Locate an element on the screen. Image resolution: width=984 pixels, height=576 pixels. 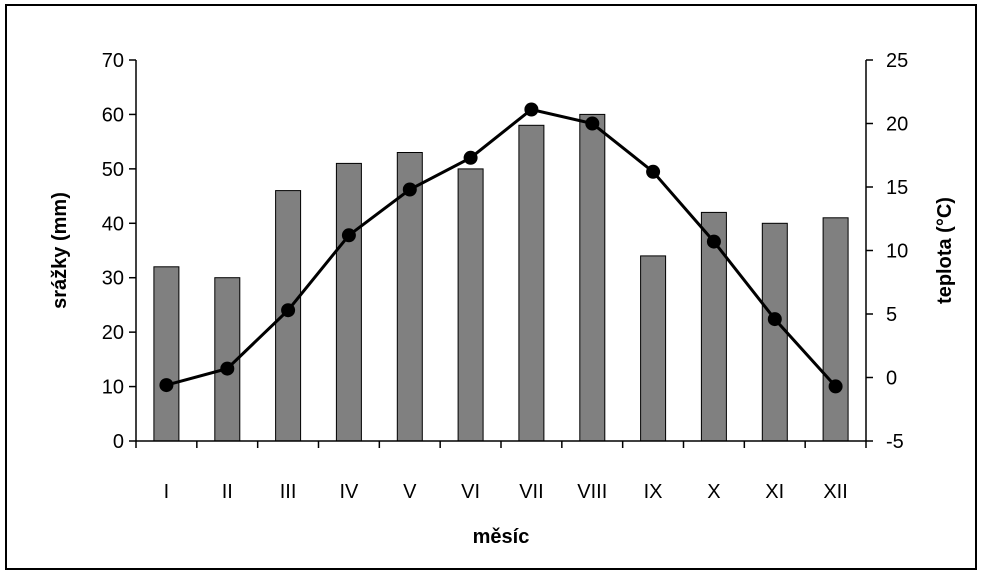
x-tick-label-V: V is located at coordinates (410, 492).